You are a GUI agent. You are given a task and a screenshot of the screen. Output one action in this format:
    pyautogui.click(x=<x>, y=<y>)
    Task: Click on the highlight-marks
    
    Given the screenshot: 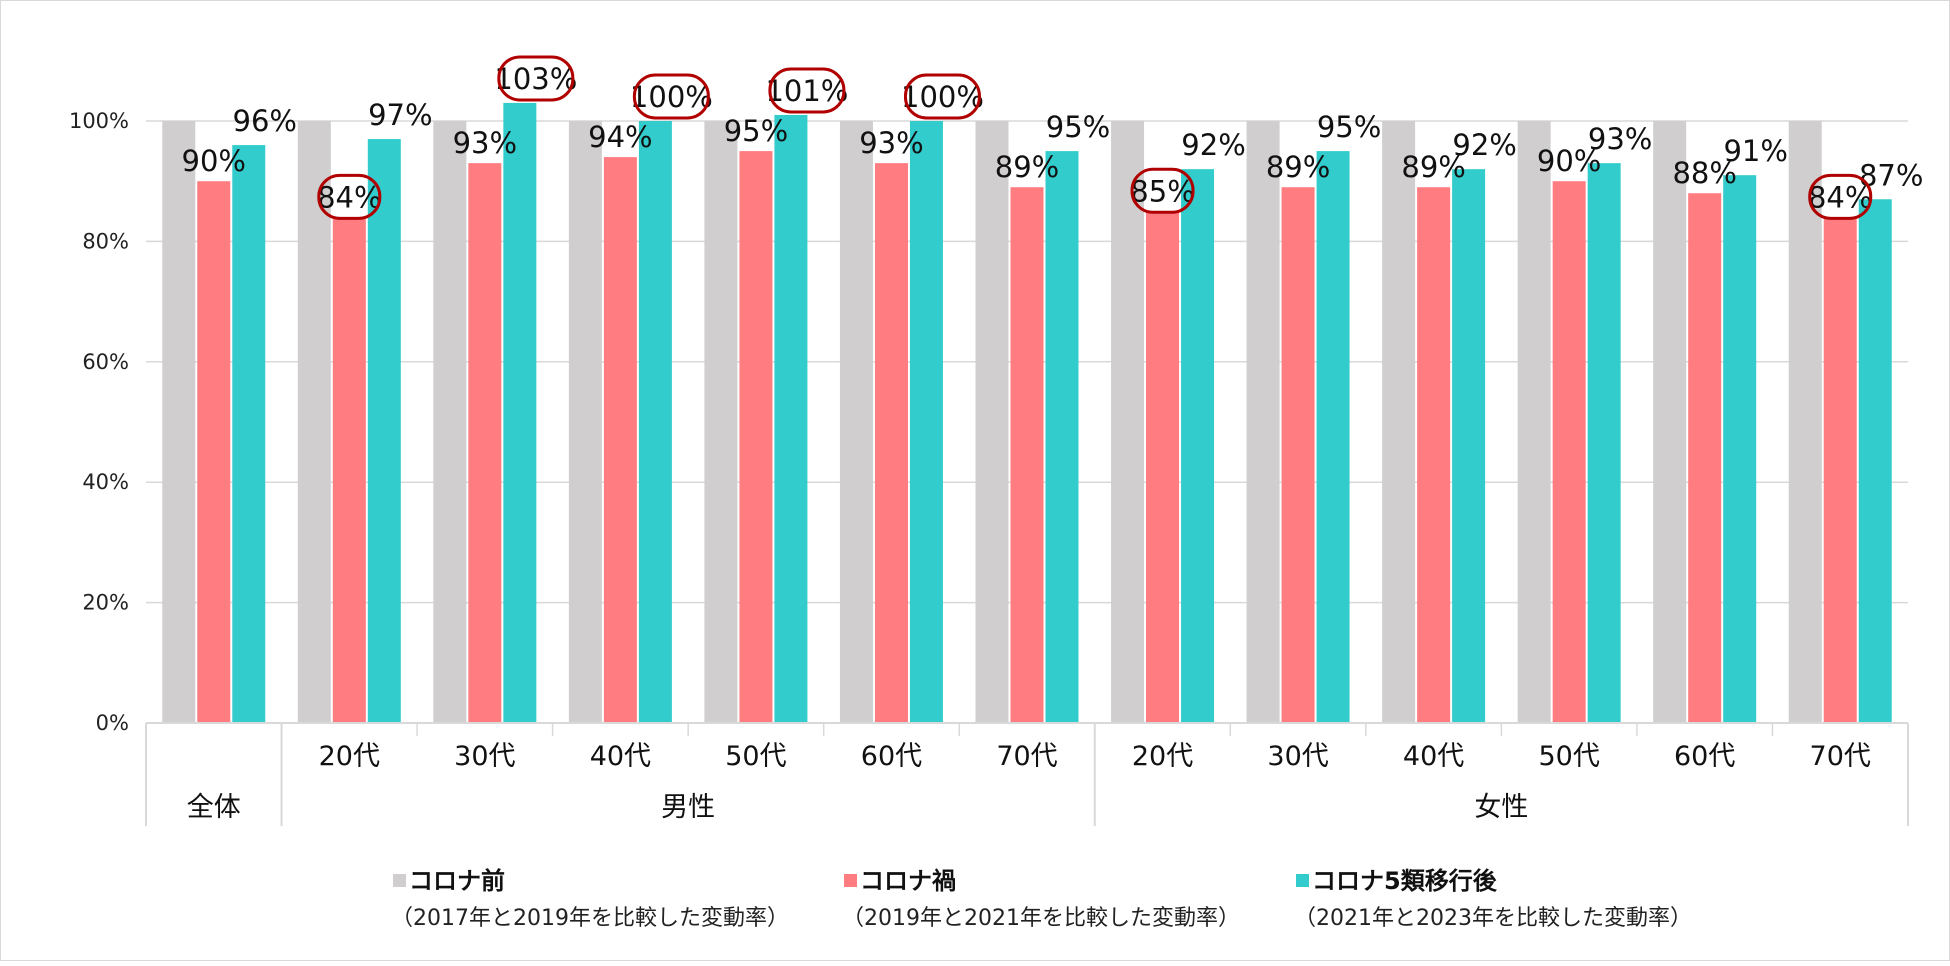 What is the action you would take?
    pyautogui.click(x=1095, y=137)
    